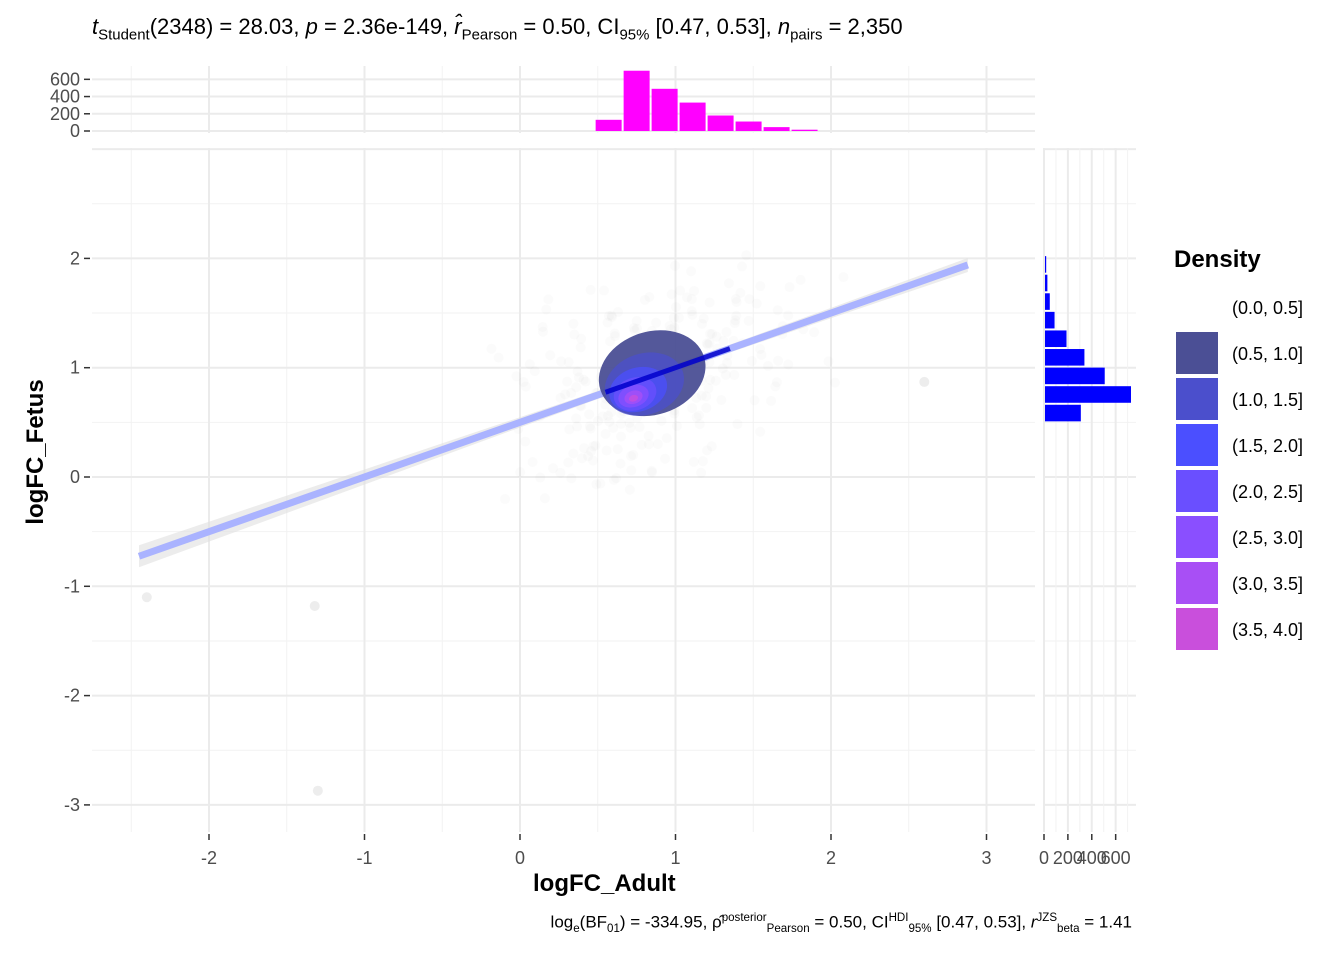  What do you see at coordinates (72, 696) in the screenshot?
I see `y-tick-label: -2` at bounding box center [72, 696].